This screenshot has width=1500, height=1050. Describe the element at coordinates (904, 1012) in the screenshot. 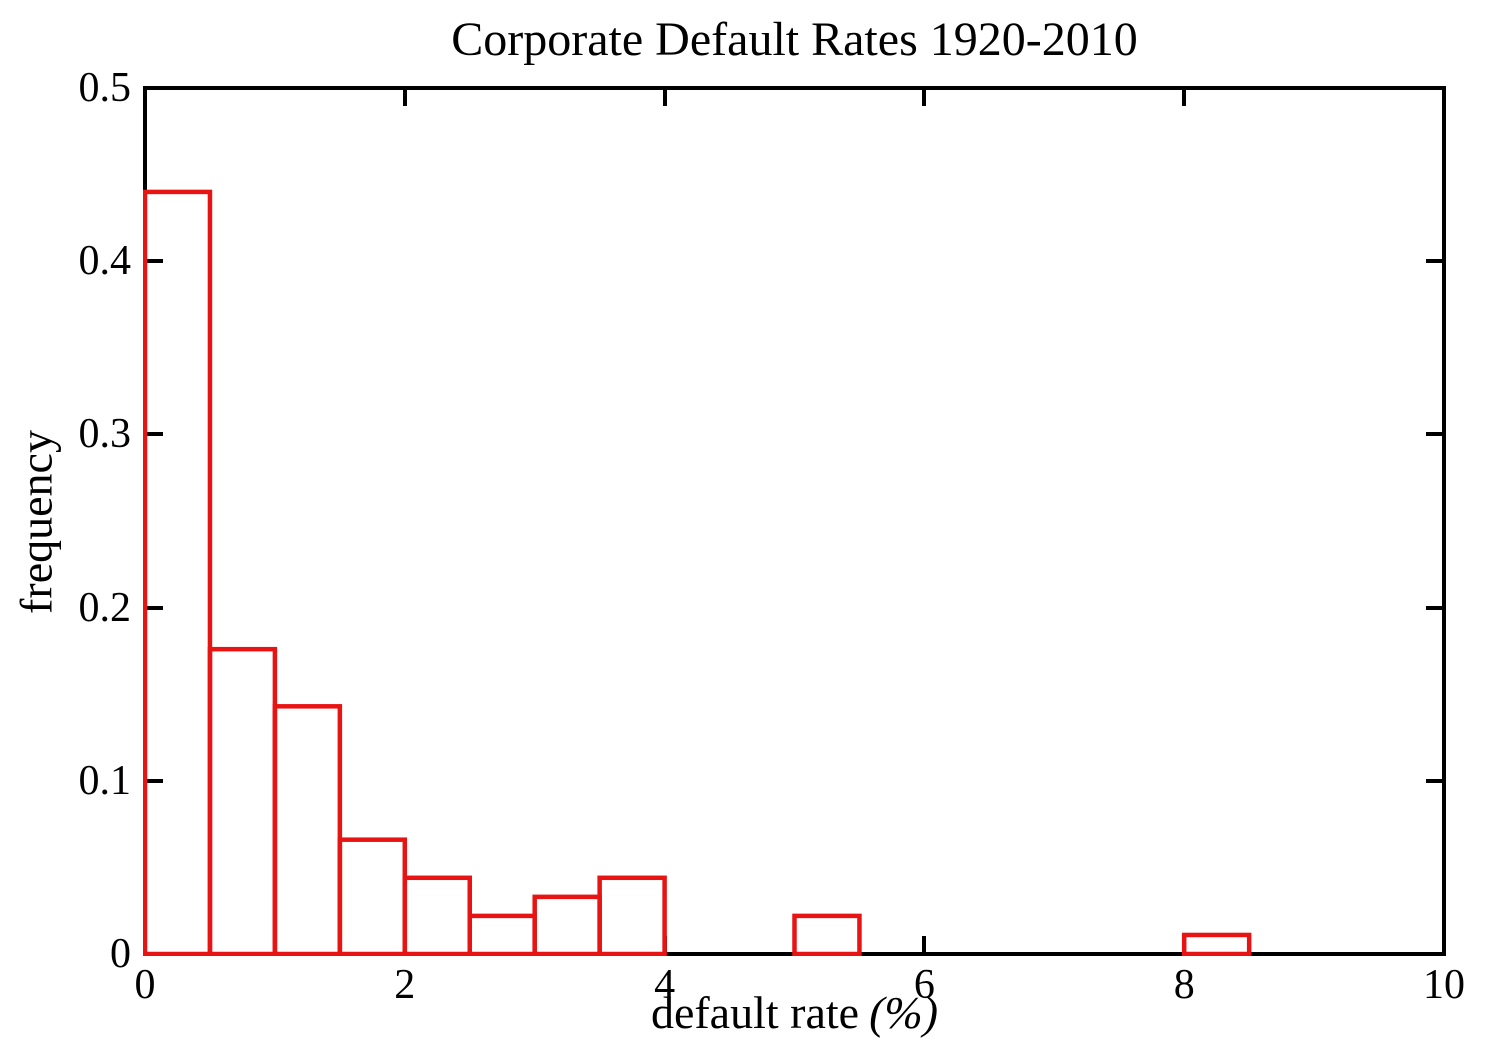

I see `x-axis-label-unit: (%)` at that location.